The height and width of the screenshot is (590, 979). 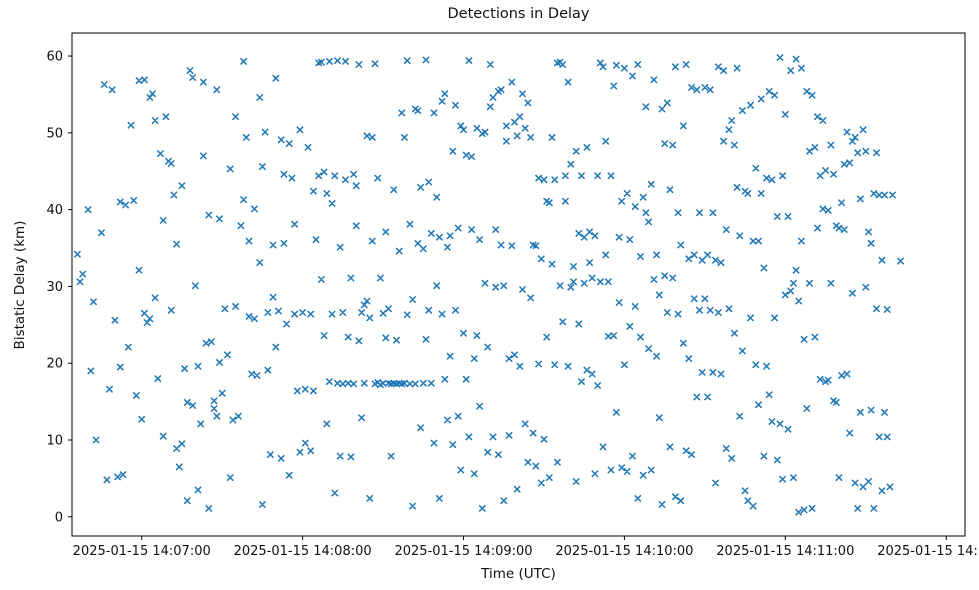 I want to click on y-tick-label: 30, so click(x=54, y=287).